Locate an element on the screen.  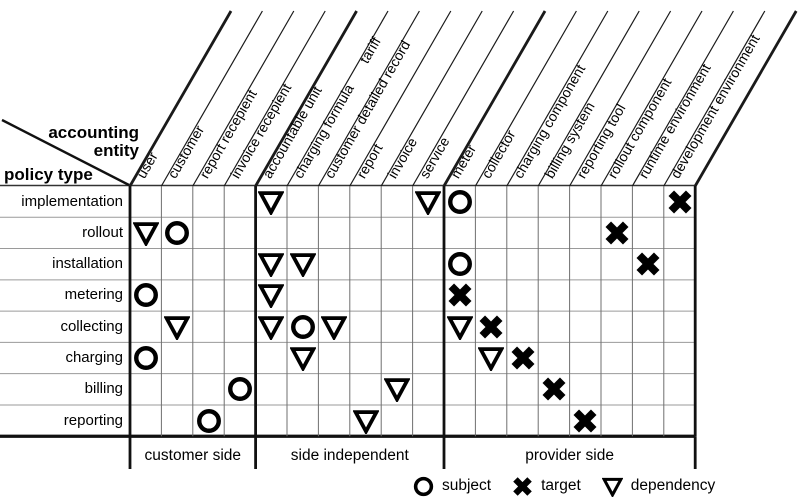
mark-dependency-collecting-col10 is located at coordinates (460, 328).